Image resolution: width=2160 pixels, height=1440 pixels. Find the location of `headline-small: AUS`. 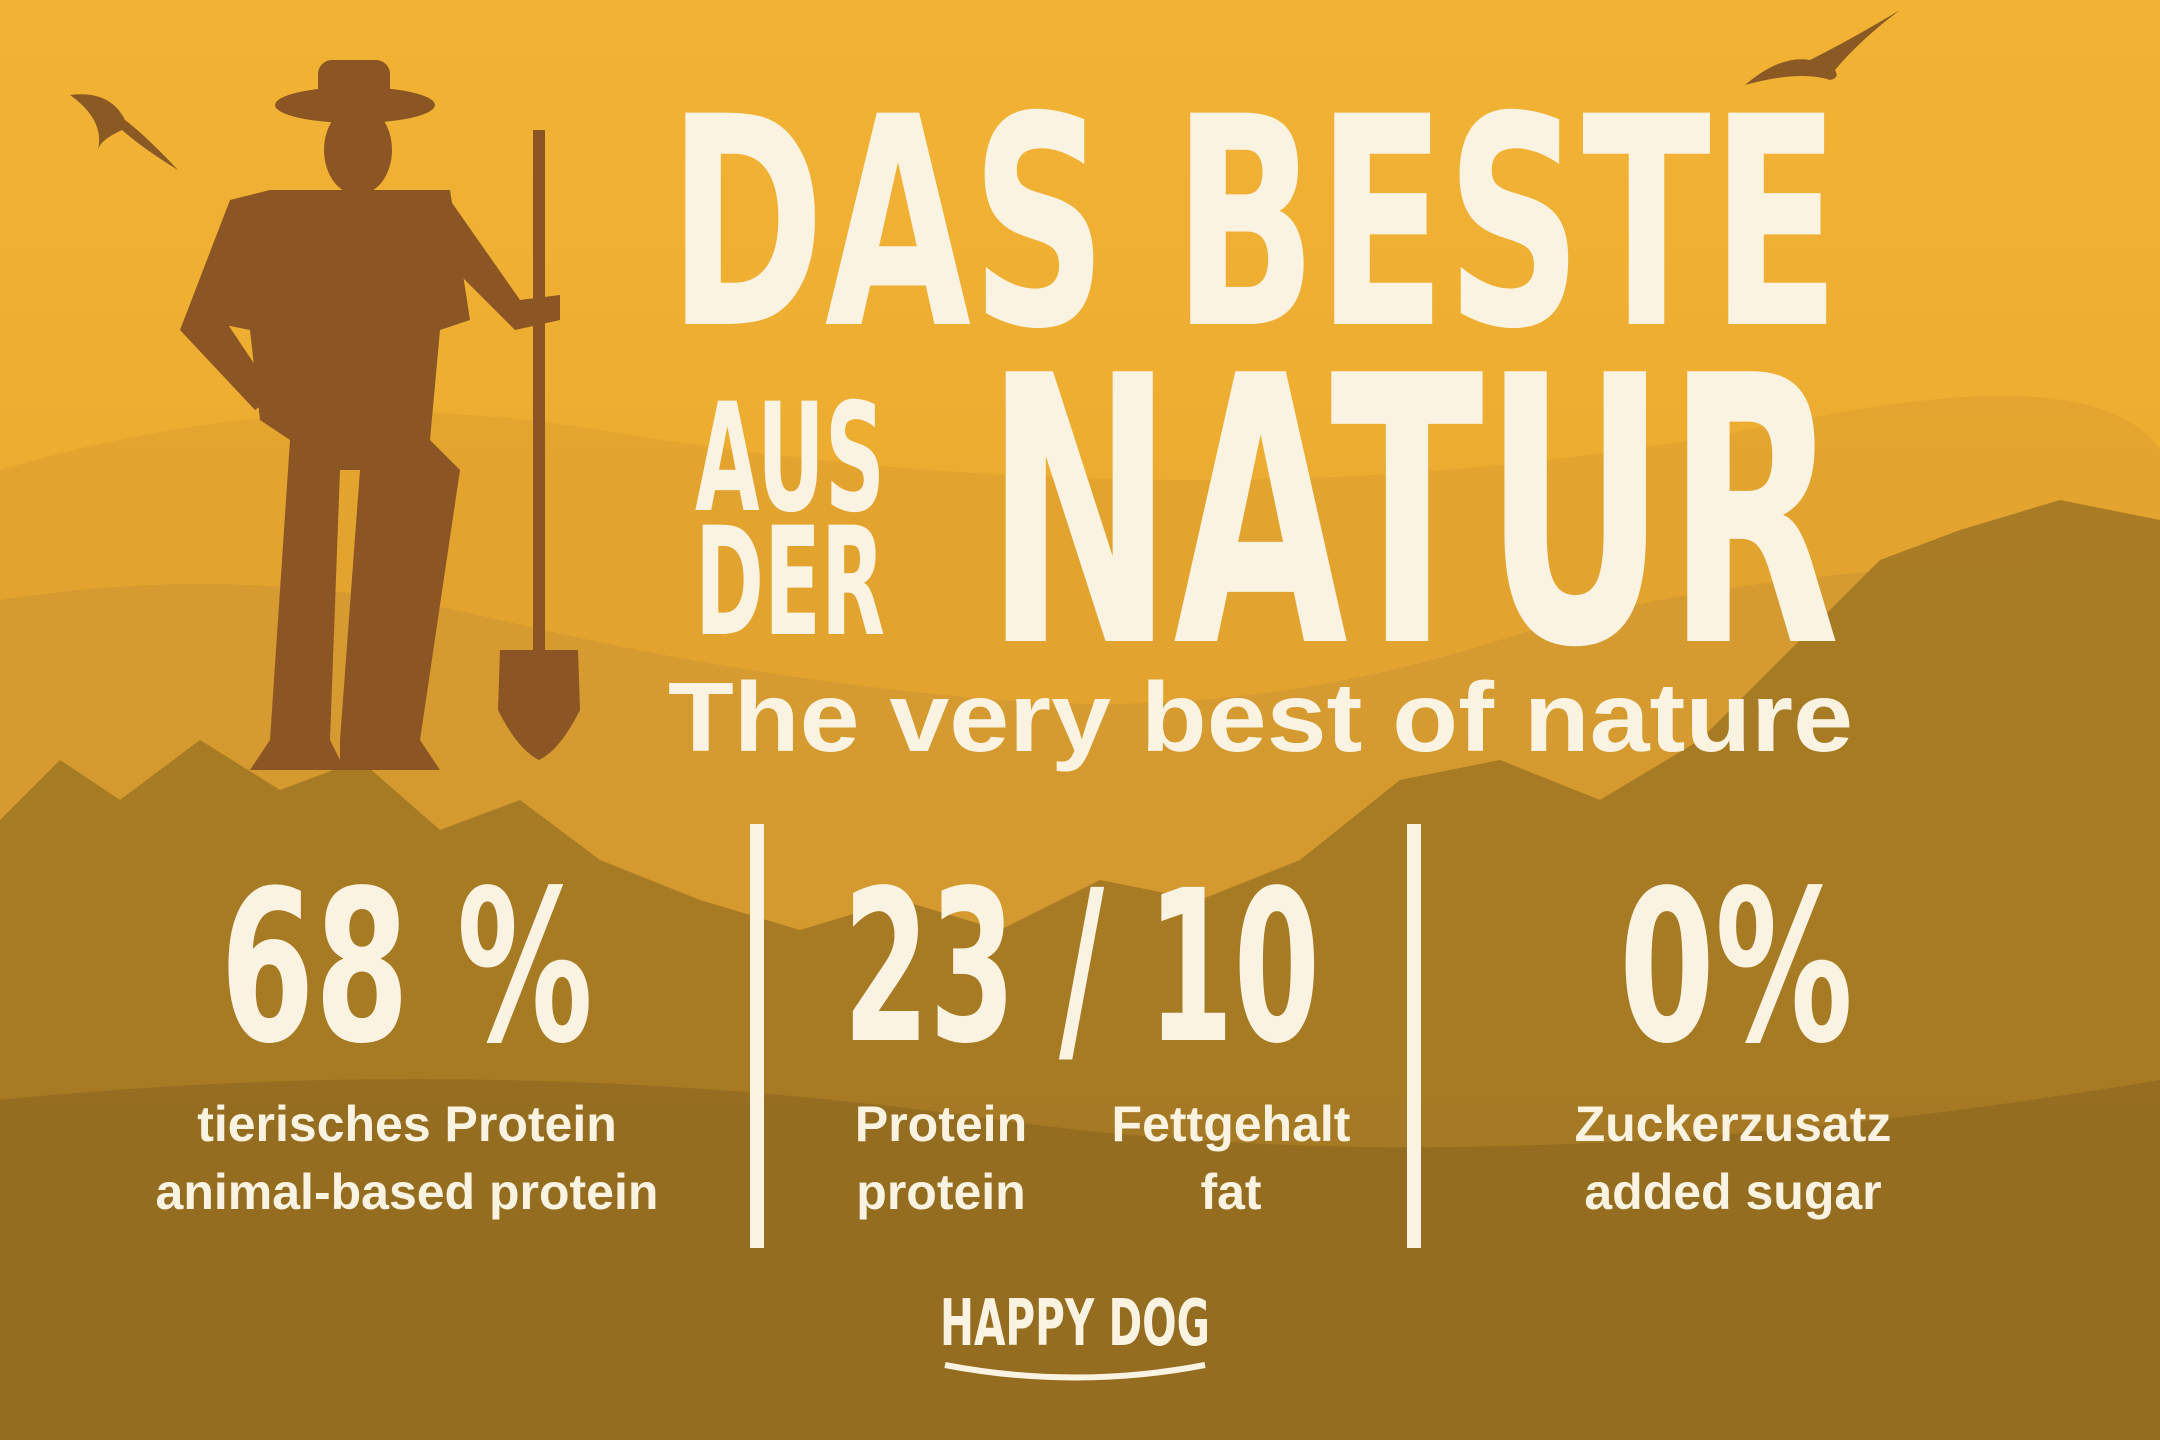

headline-small: AUS is located at coordinates (790, 459).